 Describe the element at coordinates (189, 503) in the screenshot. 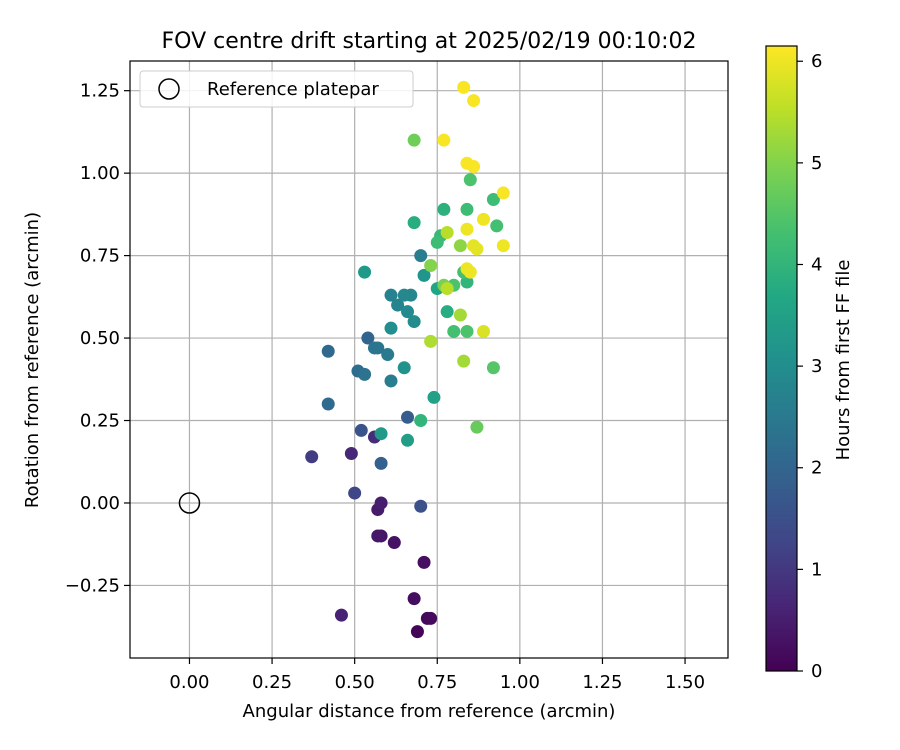

I see `reference-point-marker` at that location.